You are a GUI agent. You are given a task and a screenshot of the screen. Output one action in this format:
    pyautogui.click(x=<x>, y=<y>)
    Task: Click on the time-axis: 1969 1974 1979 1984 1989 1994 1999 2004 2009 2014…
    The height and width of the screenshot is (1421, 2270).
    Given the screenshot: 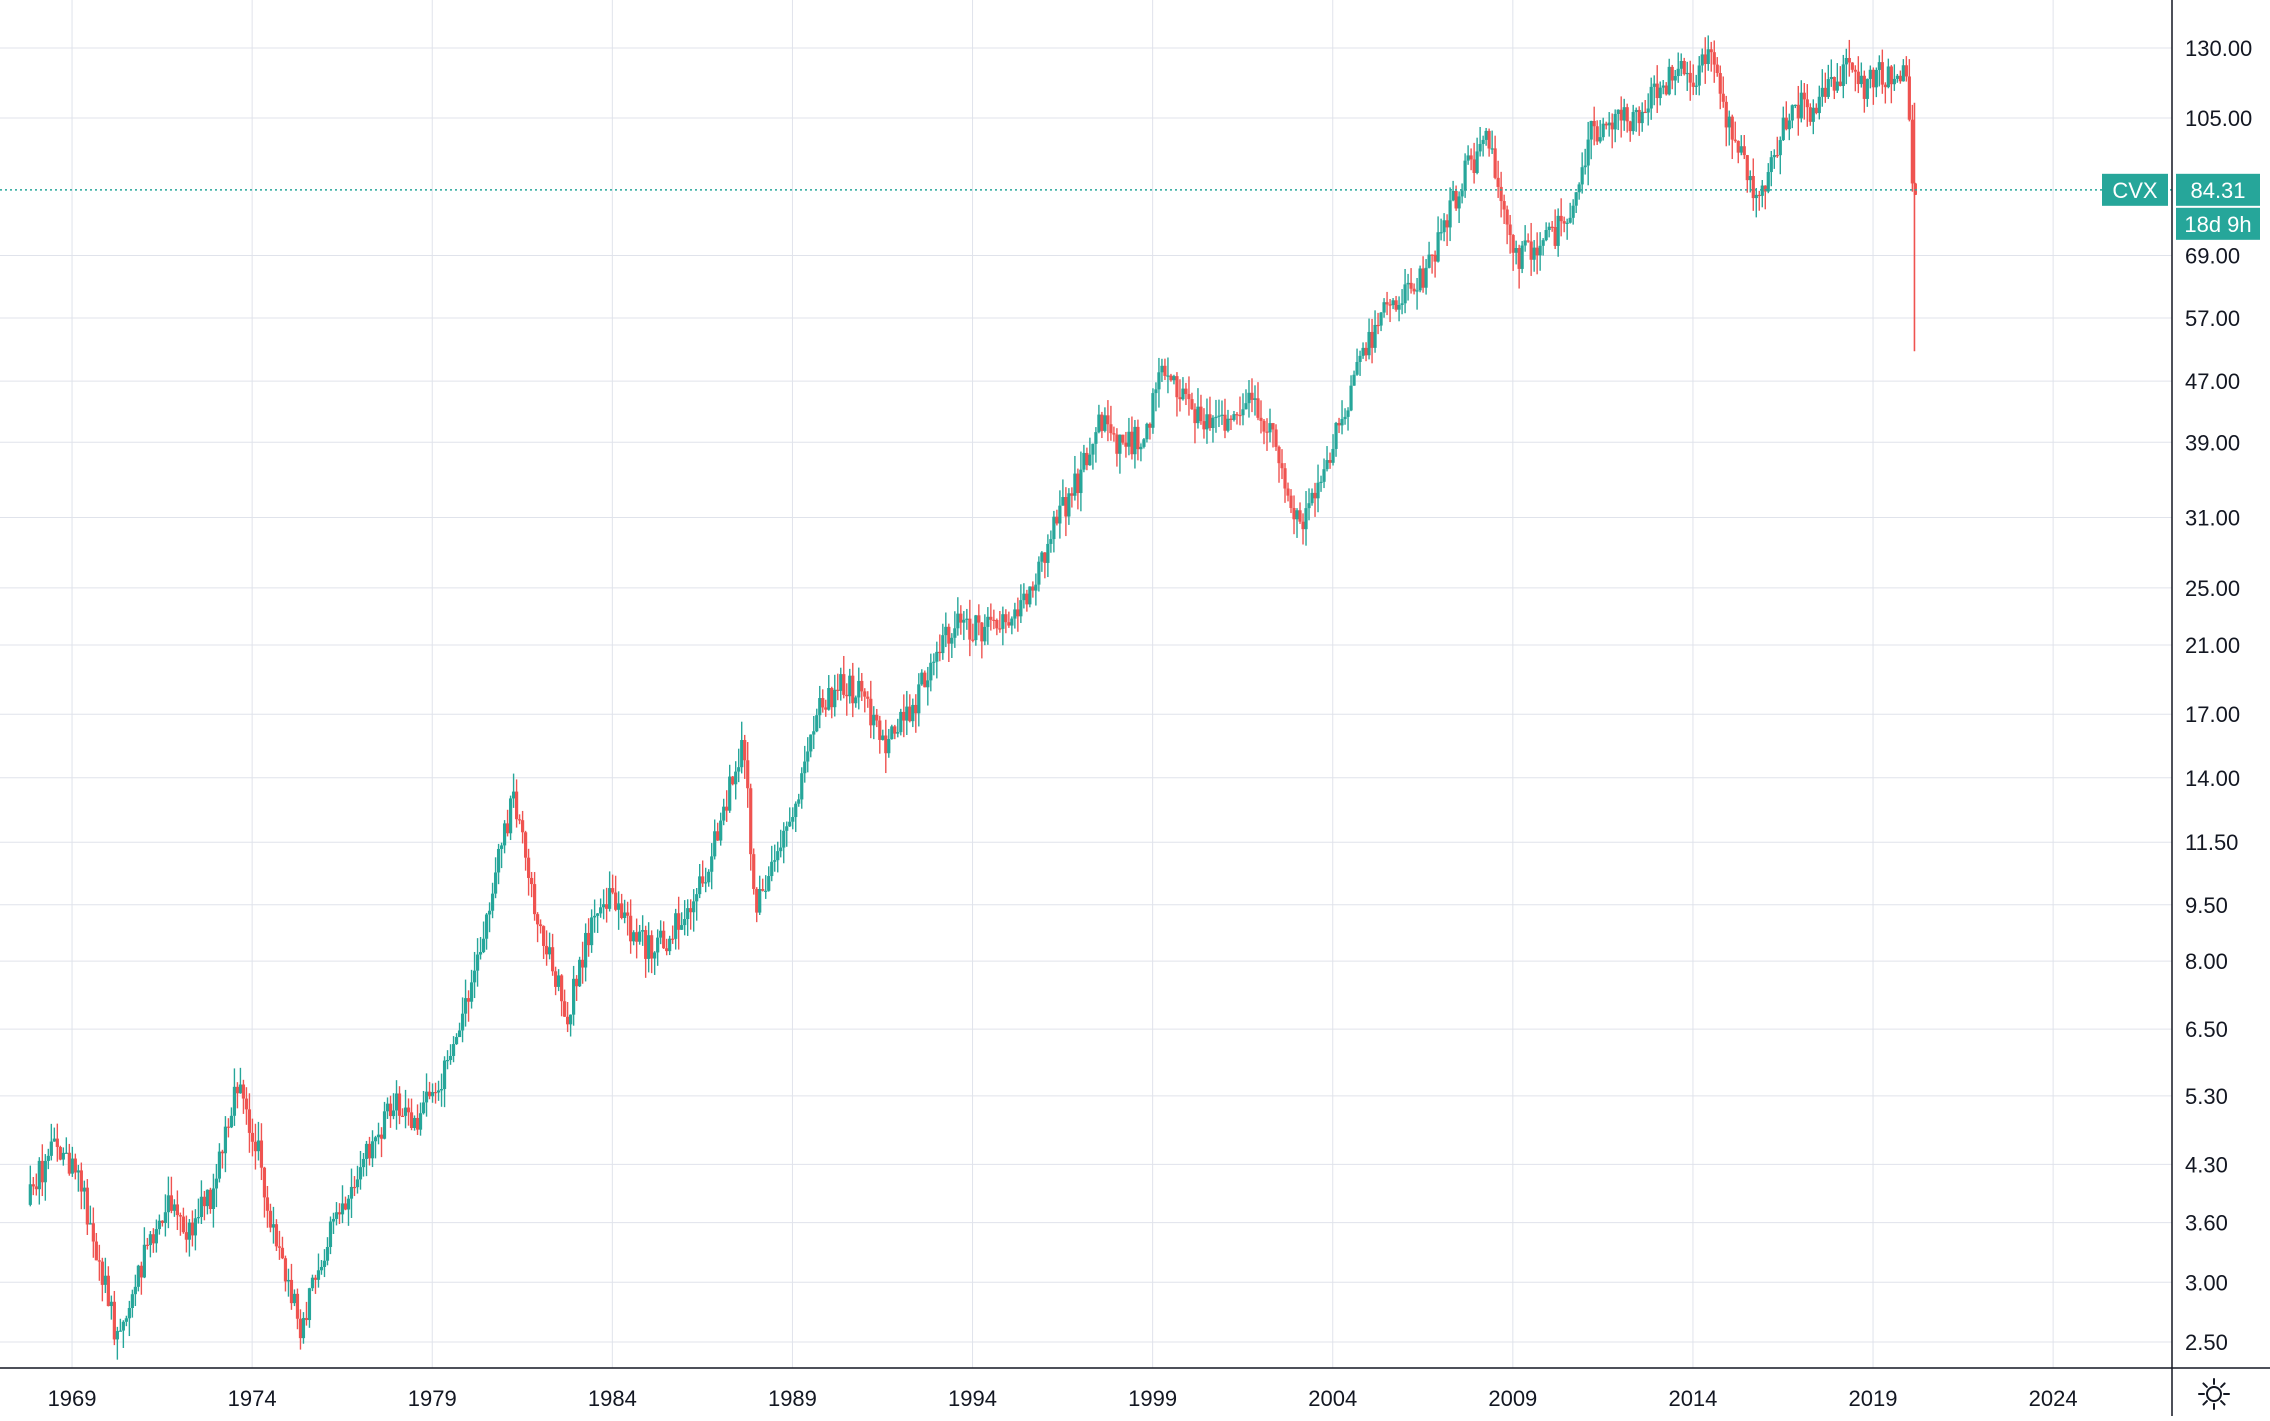 What is the action you would take?
    pyautogui.click(x=1063, y=1398)
    